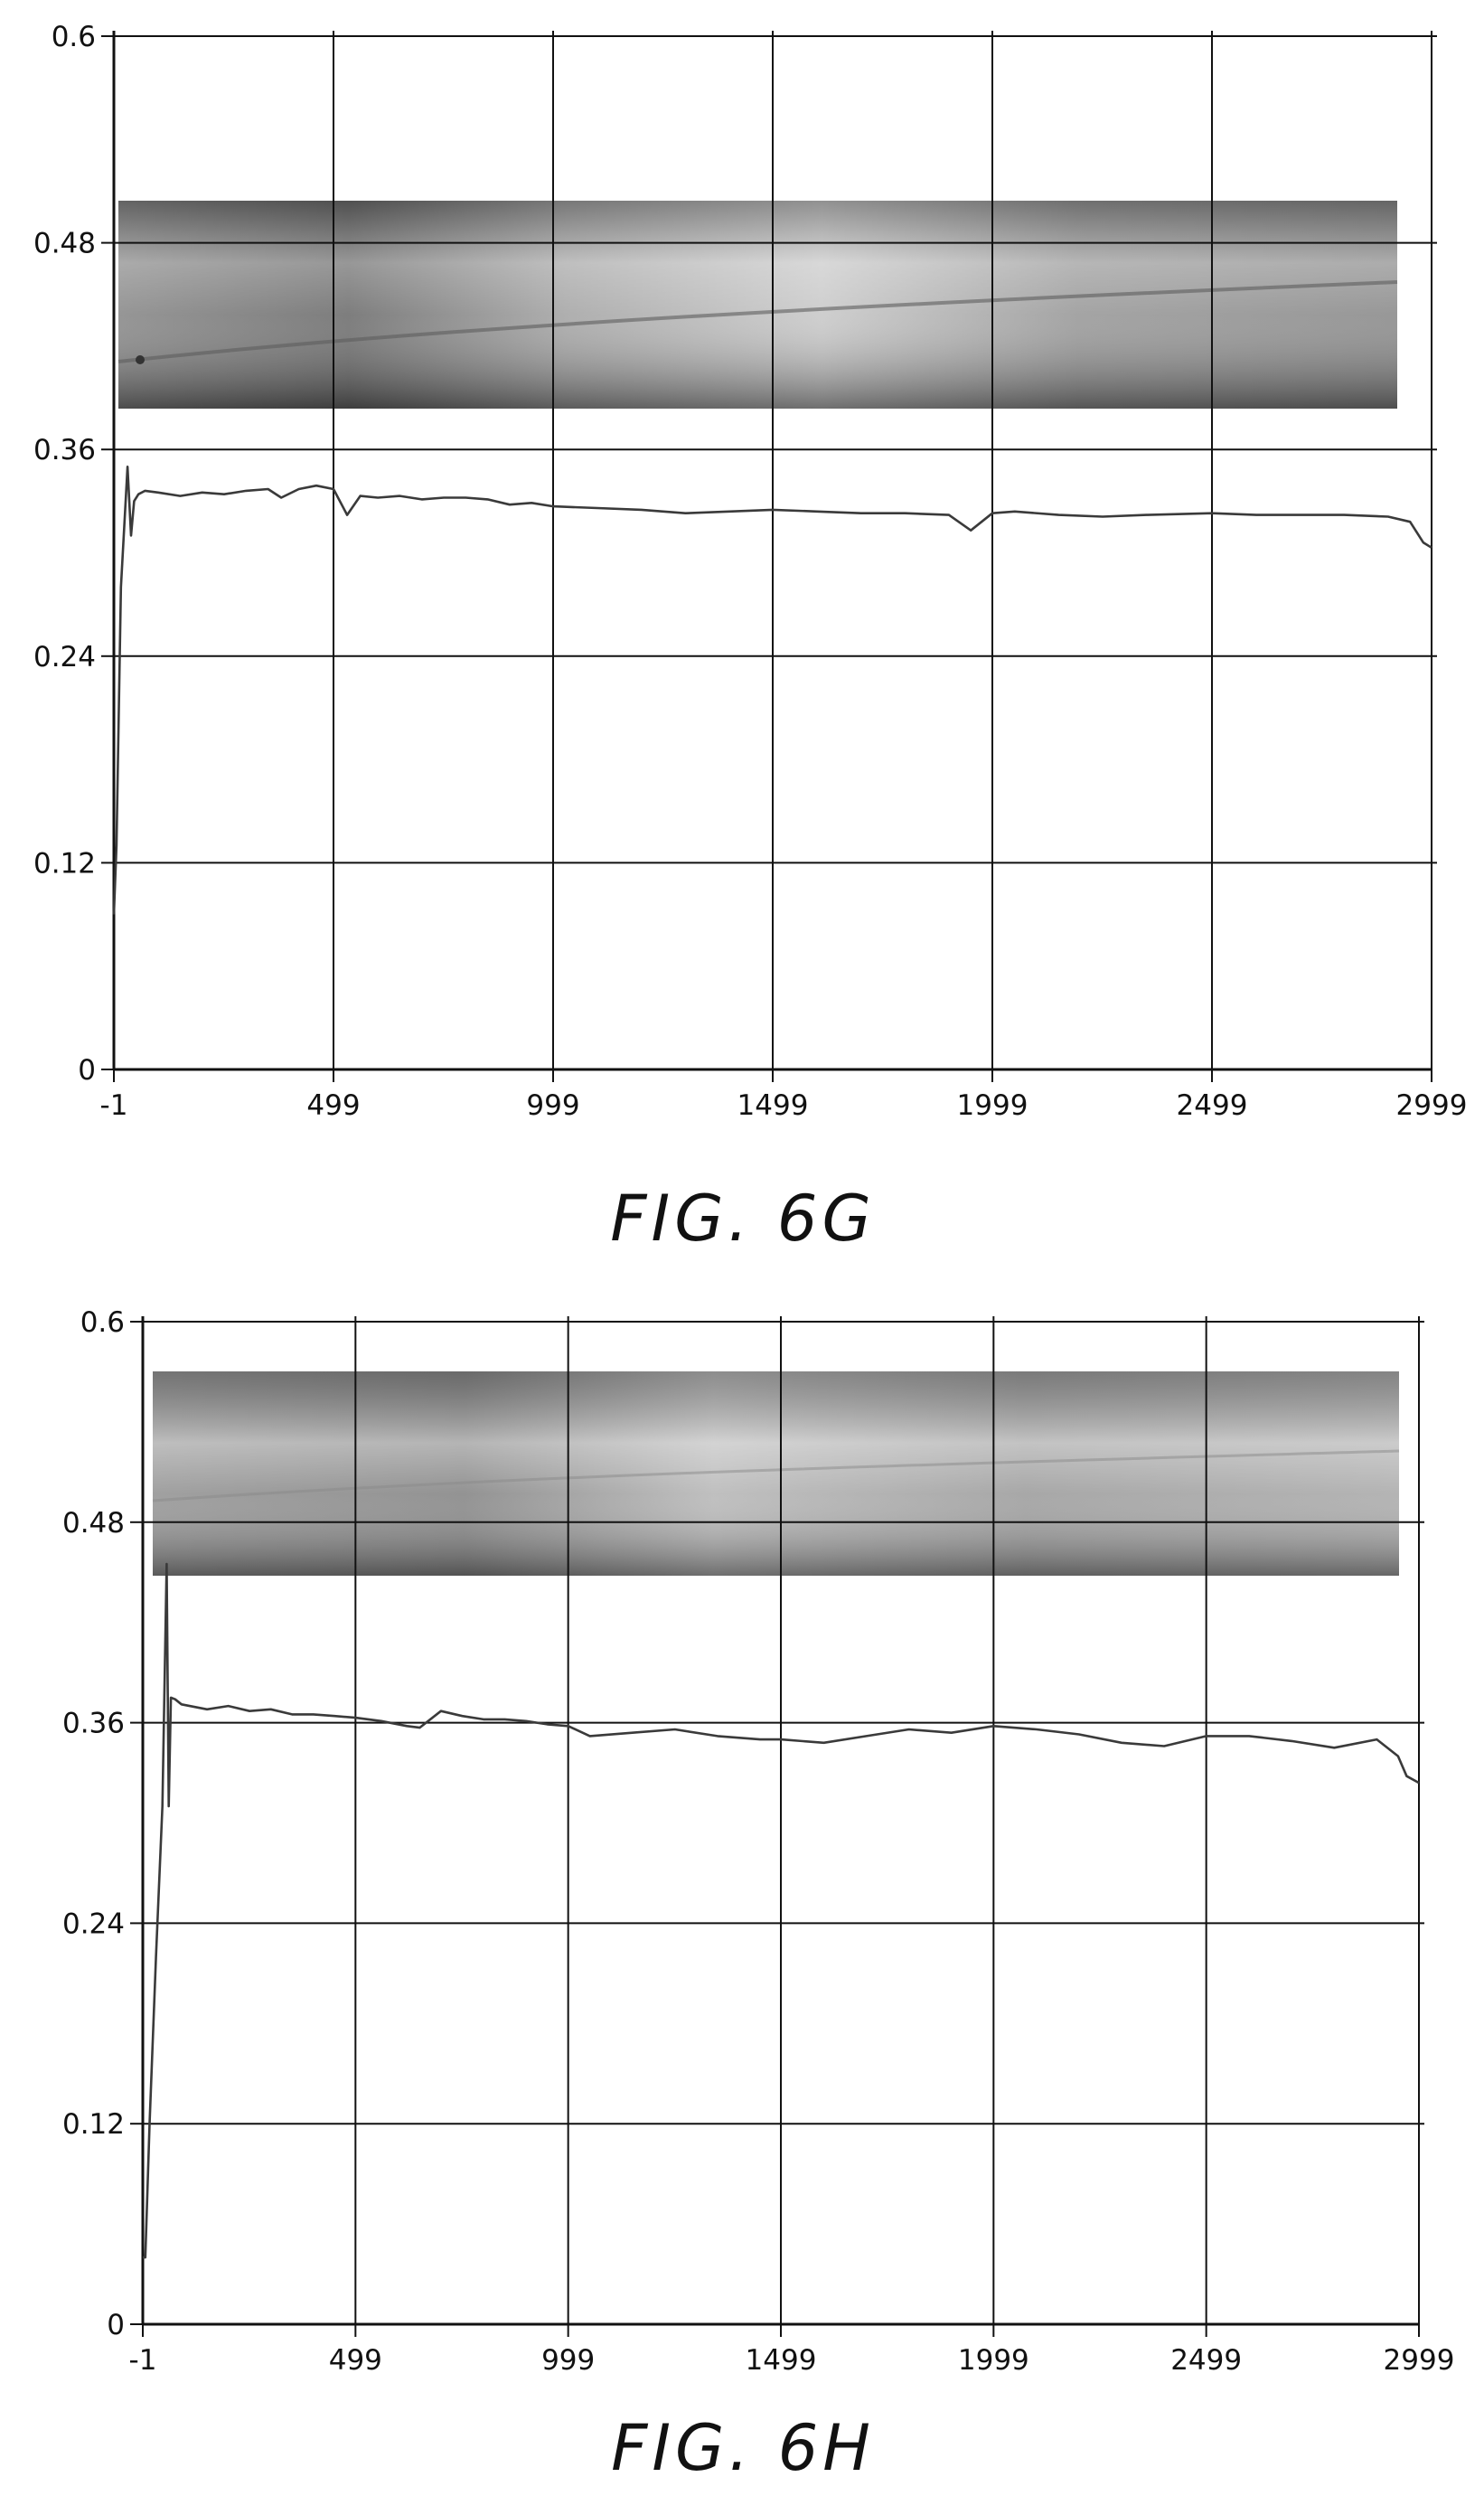 This screenshot has height=2496, width=1484. Describe the element at coordinates (742, 1219) in the screenshot. I see `figure-caption: FIG. 6G` at that location.